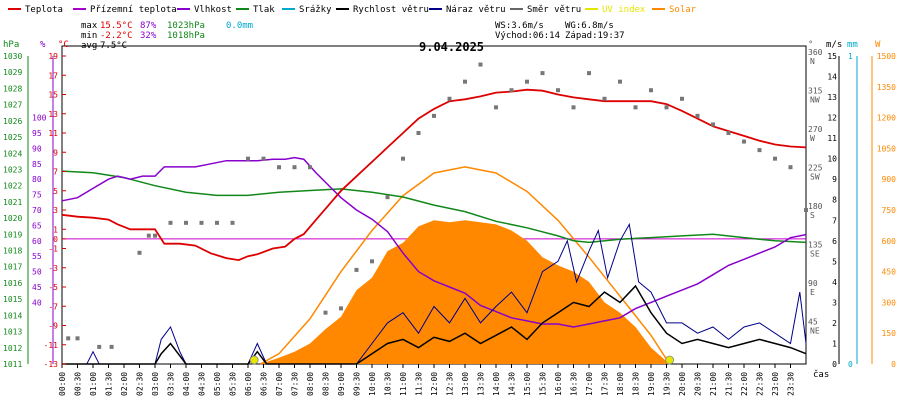 The image size is (900, 400). What do you see at coordinates (12, 364) in the screenshot?
I see `pressure-tick-label: 1011` at bounding box center [12, 364].